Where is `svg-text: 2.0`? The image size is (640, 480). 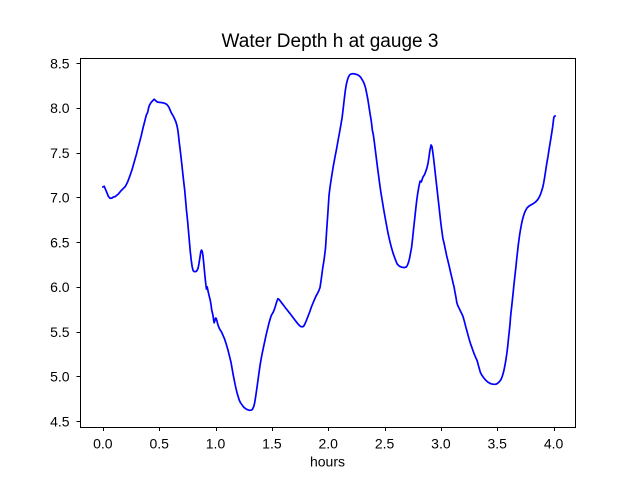
svg-text: 2.0 is located at coordinates (328, 443).